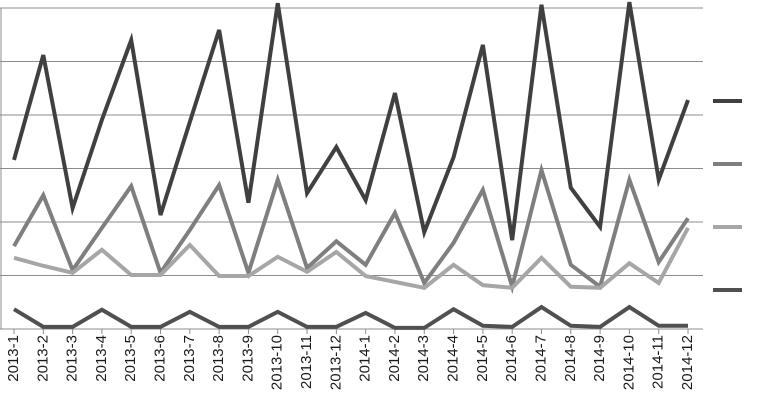 The width and height of the screenshot is (757, 413). What do you see at coordinates (482, 358) in the screenshot?
I see `x-tick-label: 2014-5` at bounding box center [482, 358].